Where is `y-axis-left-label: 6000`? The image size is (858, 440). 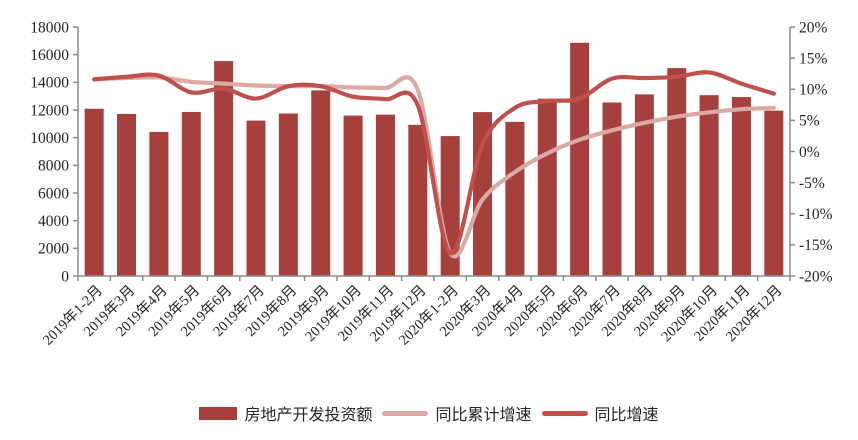 y-axis-left-label: 6000 is located at coordinates (53, 193).